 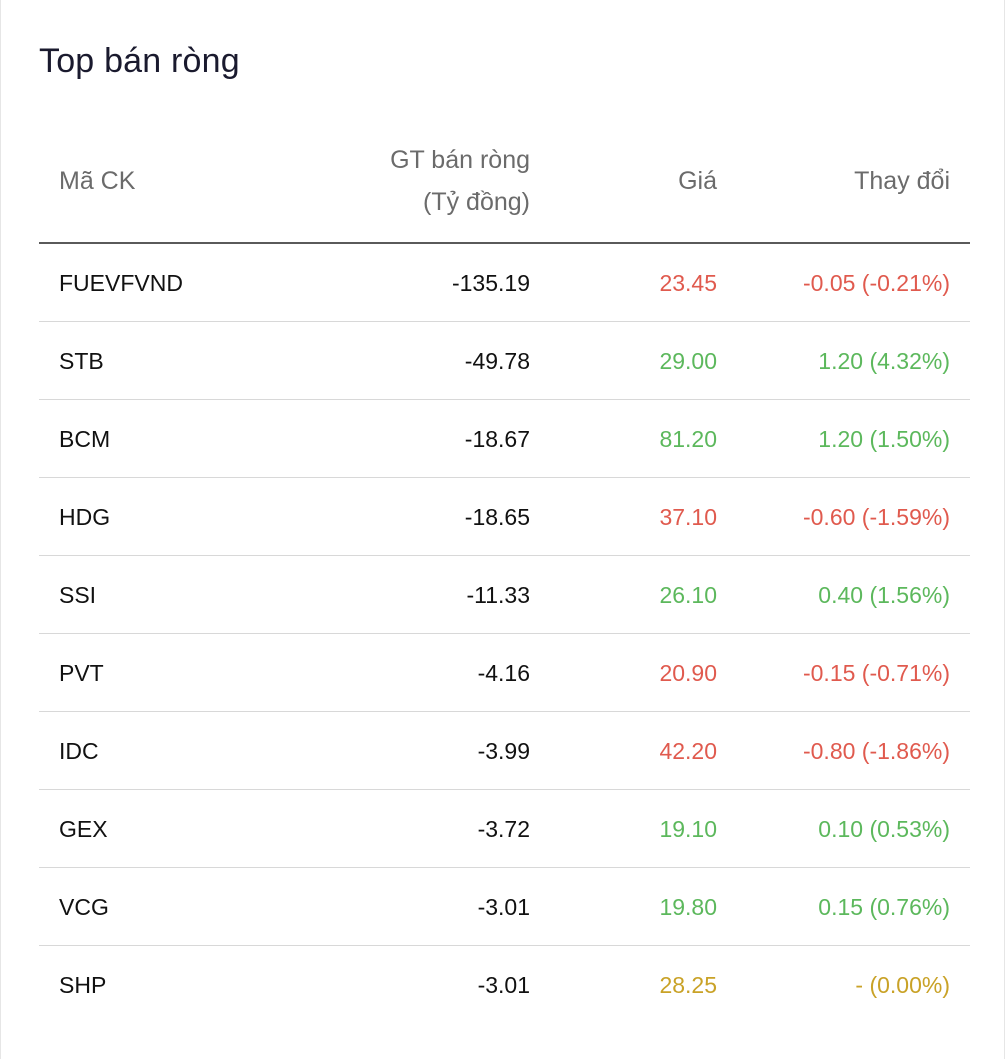 What do you see at coordinates (688, 985) in the screenshot?
I see `row-price: 28.25` at bounding box center [688, 985].